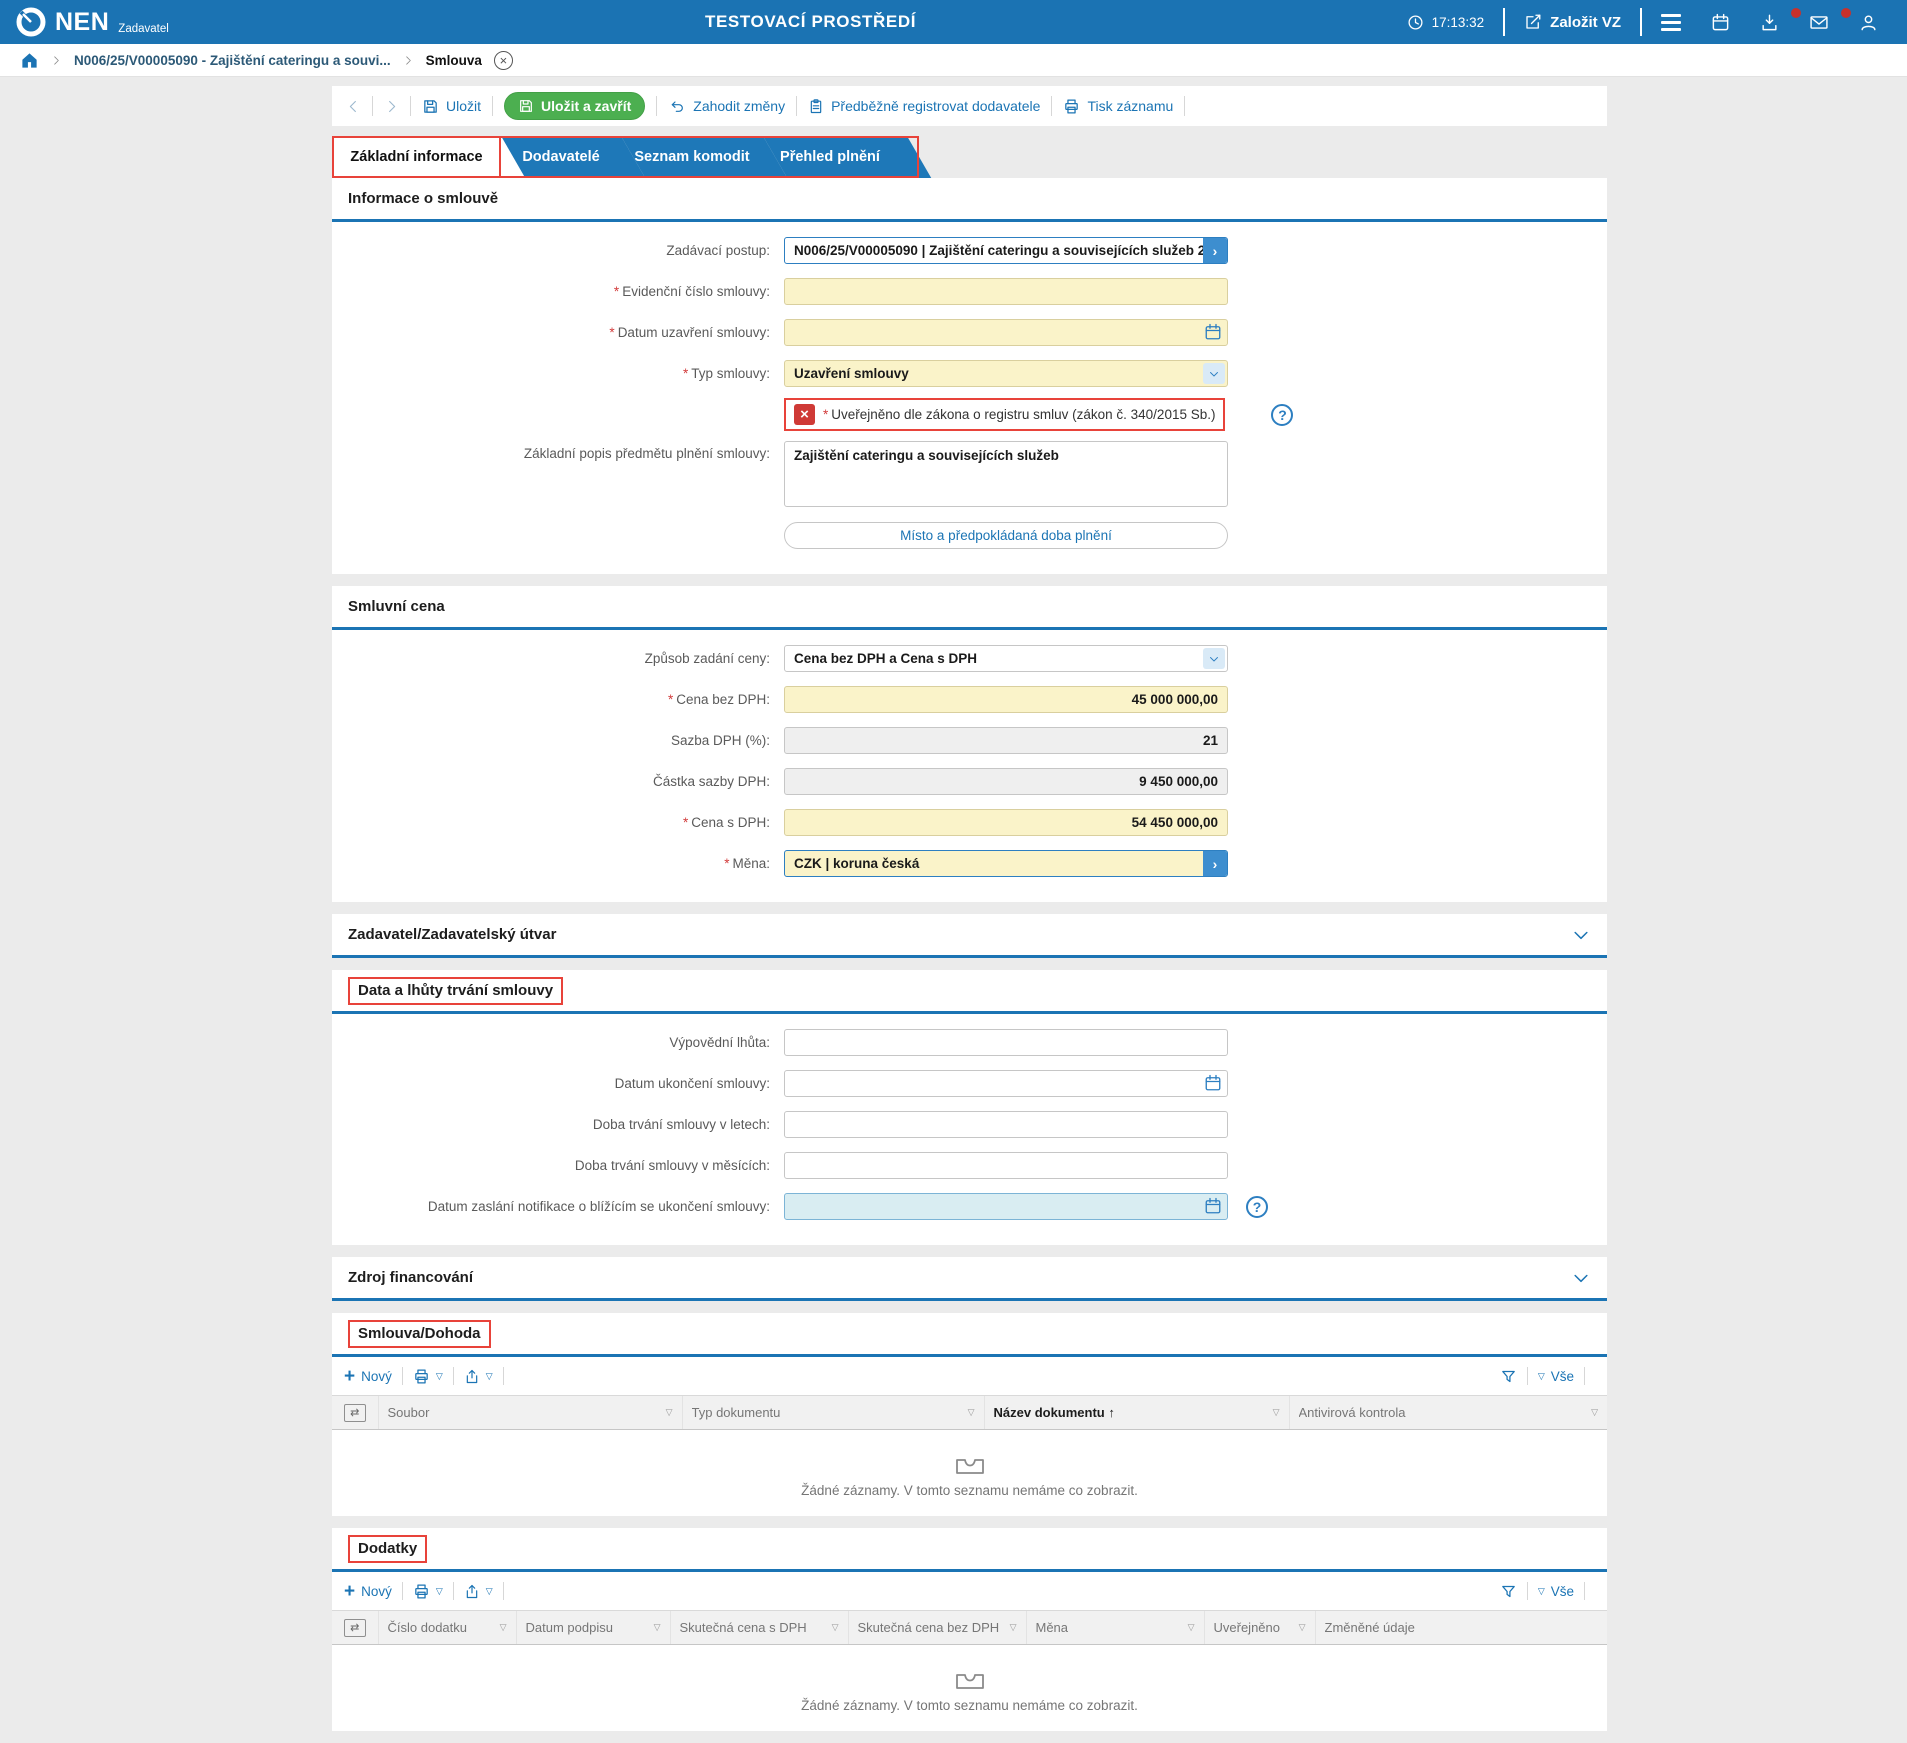 The width and height of the screenshot is (1907, 1743). Describe the element at coordinates (969, 1279) in the screenshot. I see `section-header: Zdroj financování` at that location.